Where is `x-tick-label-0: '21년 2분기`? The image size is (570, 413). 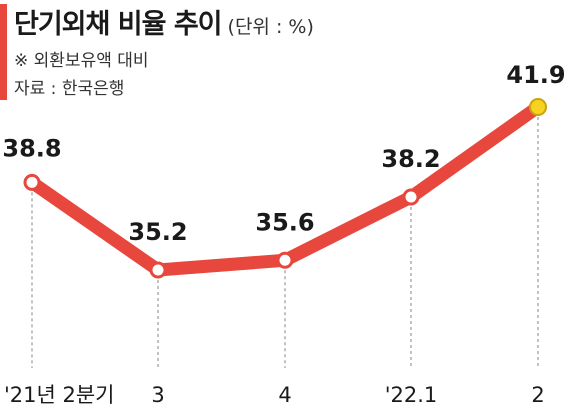
x-tick-label-0: '21년 2분기 is located at coordinates (59, 395).